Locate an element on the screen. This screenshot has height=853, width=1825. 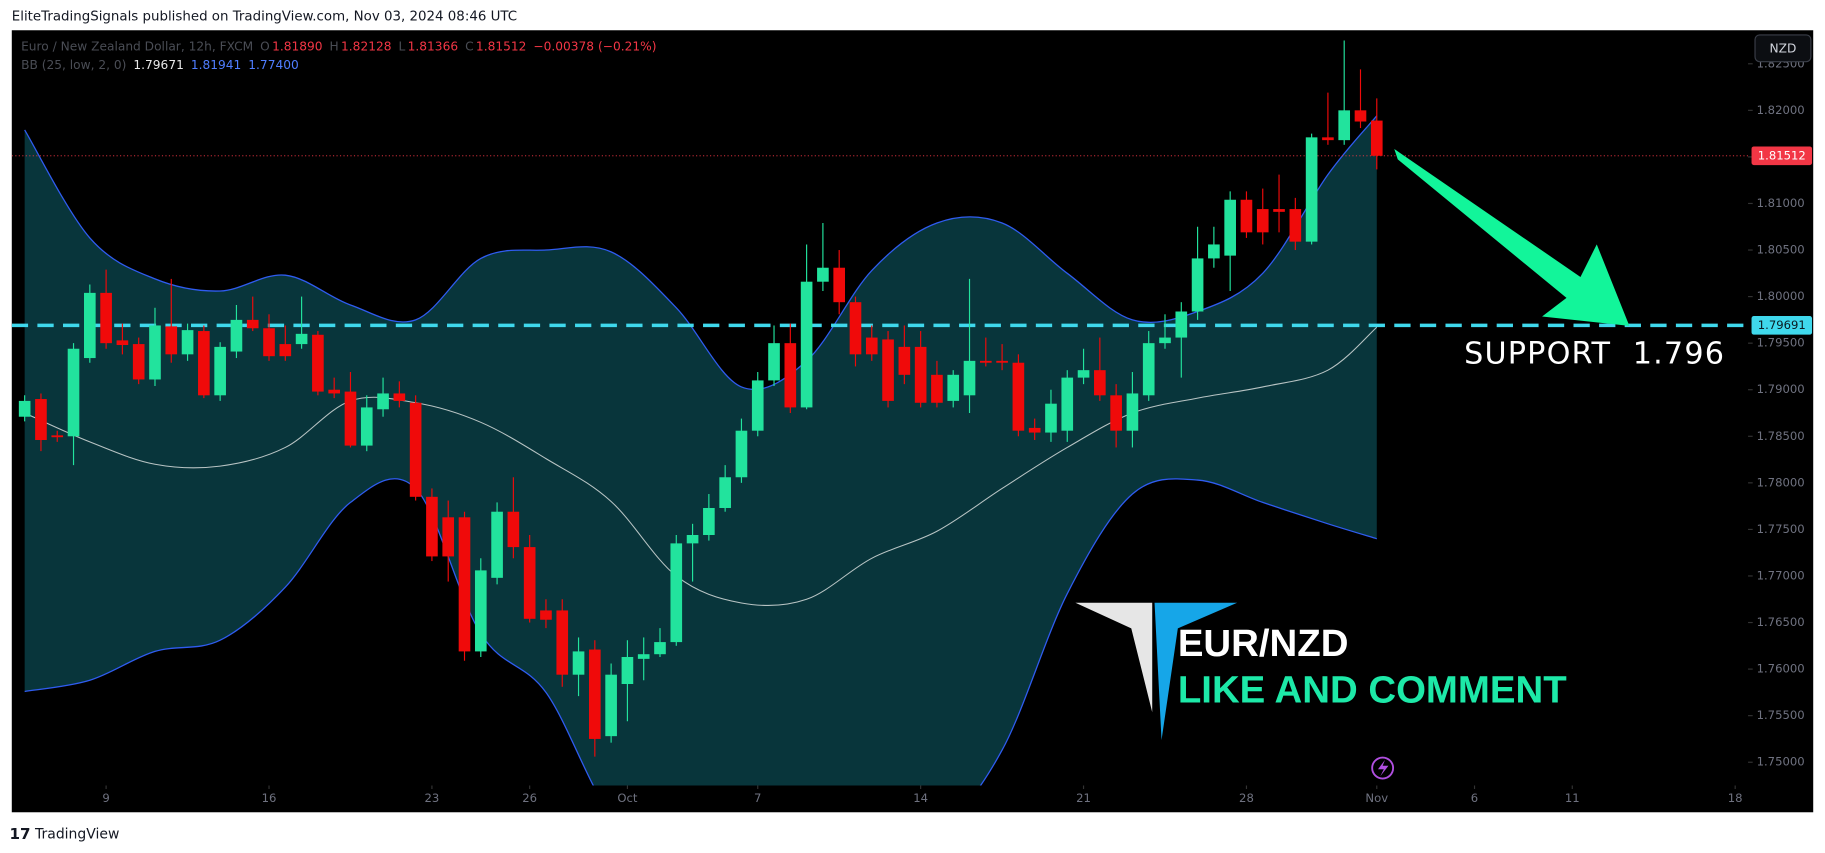
x-tick-label: 16 is located at coordinates (269, 798).